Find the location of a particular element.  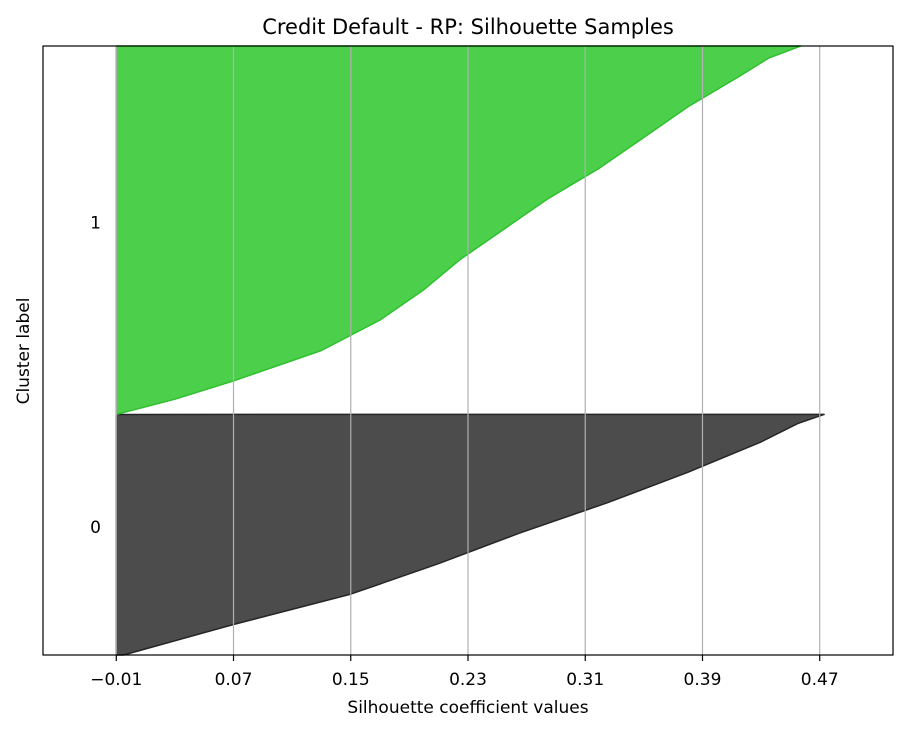

x-tick-label: 0.39 is located at coordinates (703, 680).